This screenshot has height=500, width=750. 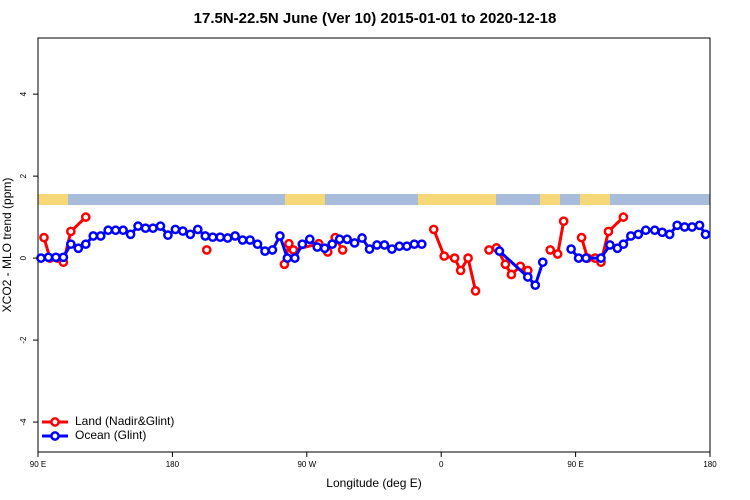 What do you see at coordinates (38, 464) in the screenshot?
I see `x-tick-label: 90 E` at bounding box center [38, 464].